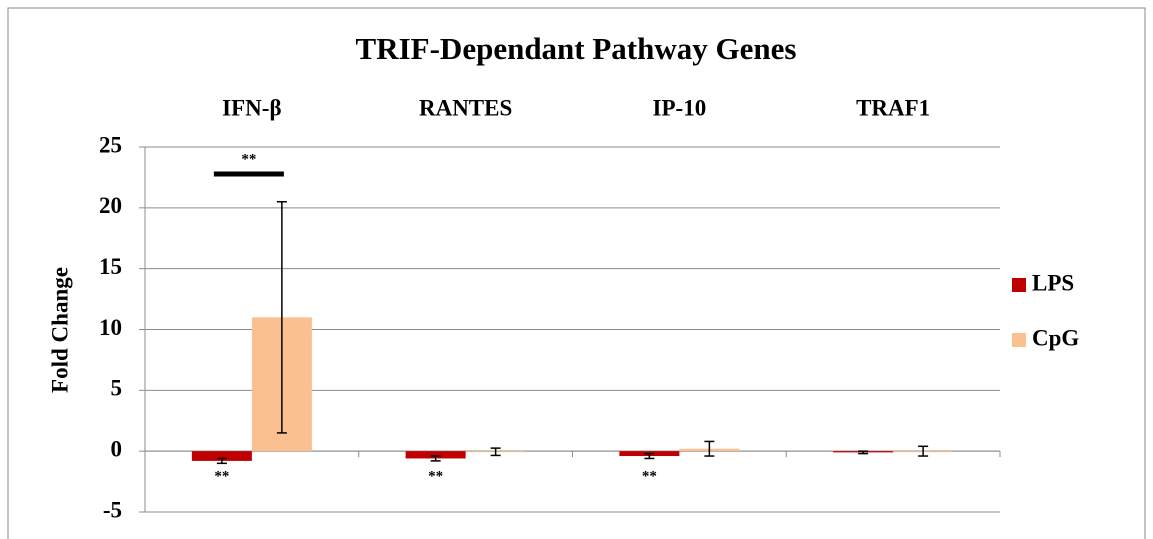 The image size is (1153, 539). Describe the element at coordinates (110, 144) in the screenshot. I see `y-tick-label: 25` at that location.